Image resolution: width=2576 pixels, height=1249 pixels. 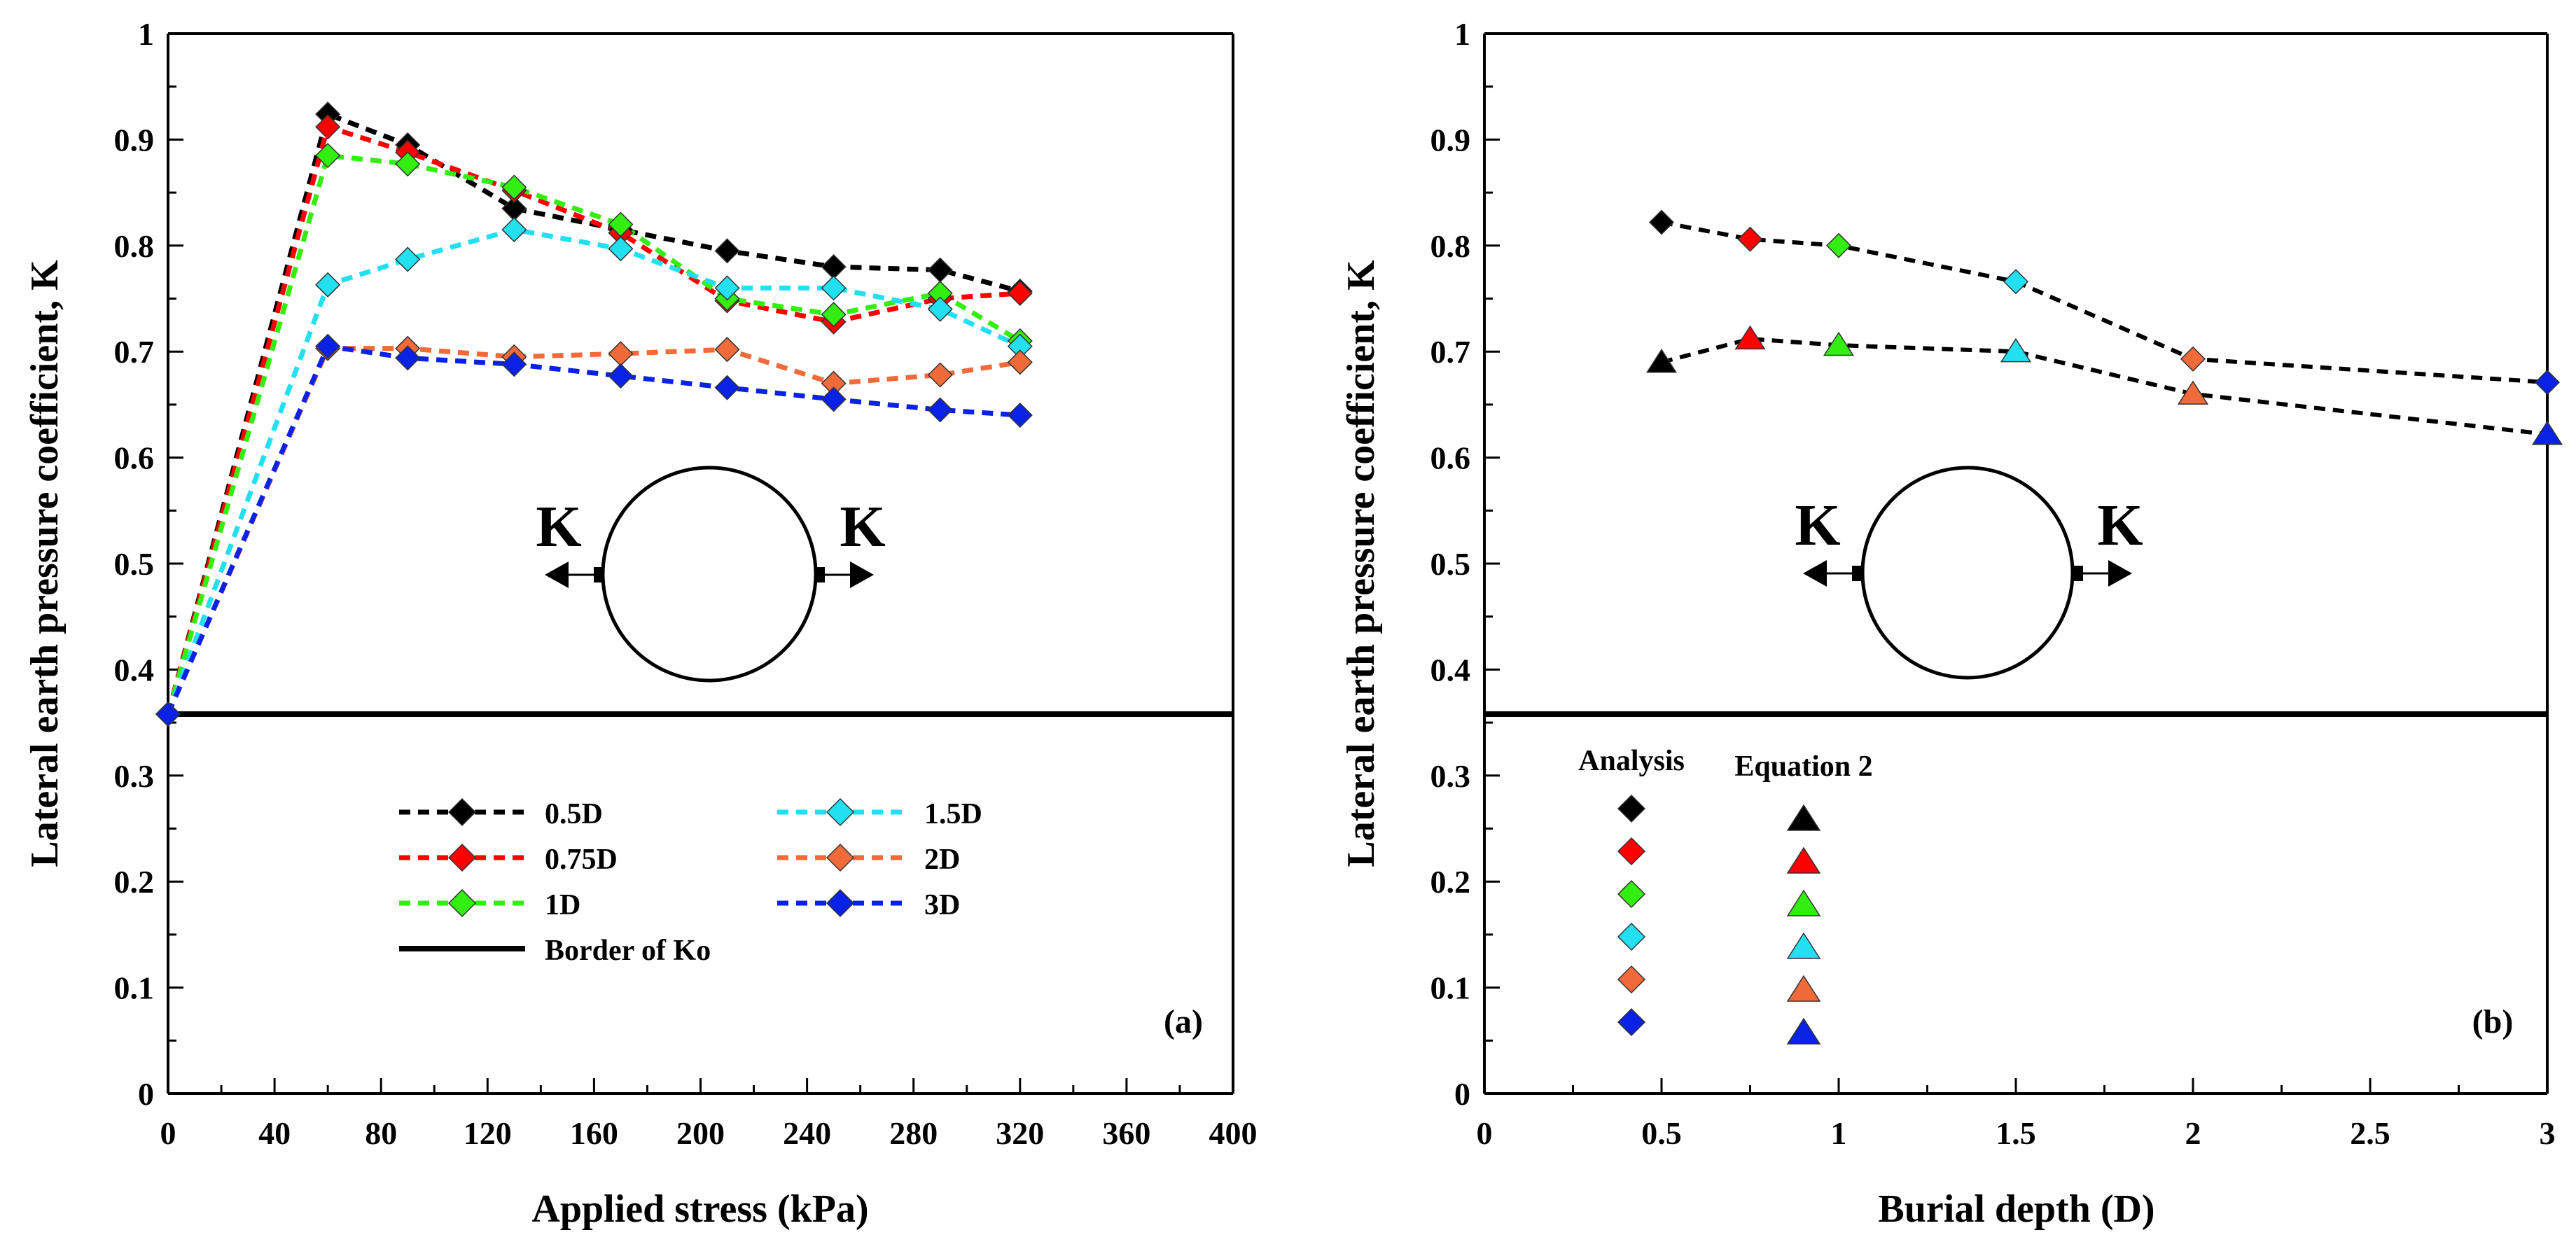 What do you see at coordinates (562, 905) in the screenshot?
I see `legend-label-1D: 1D` at bounding box center [562, 905].